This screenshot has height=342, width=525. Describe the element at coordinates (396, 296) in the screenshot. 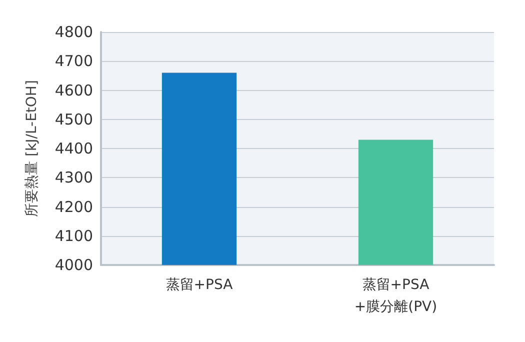

I see `x-tick-label: 蒸留+PSA +膜分離(PV)` at that location.